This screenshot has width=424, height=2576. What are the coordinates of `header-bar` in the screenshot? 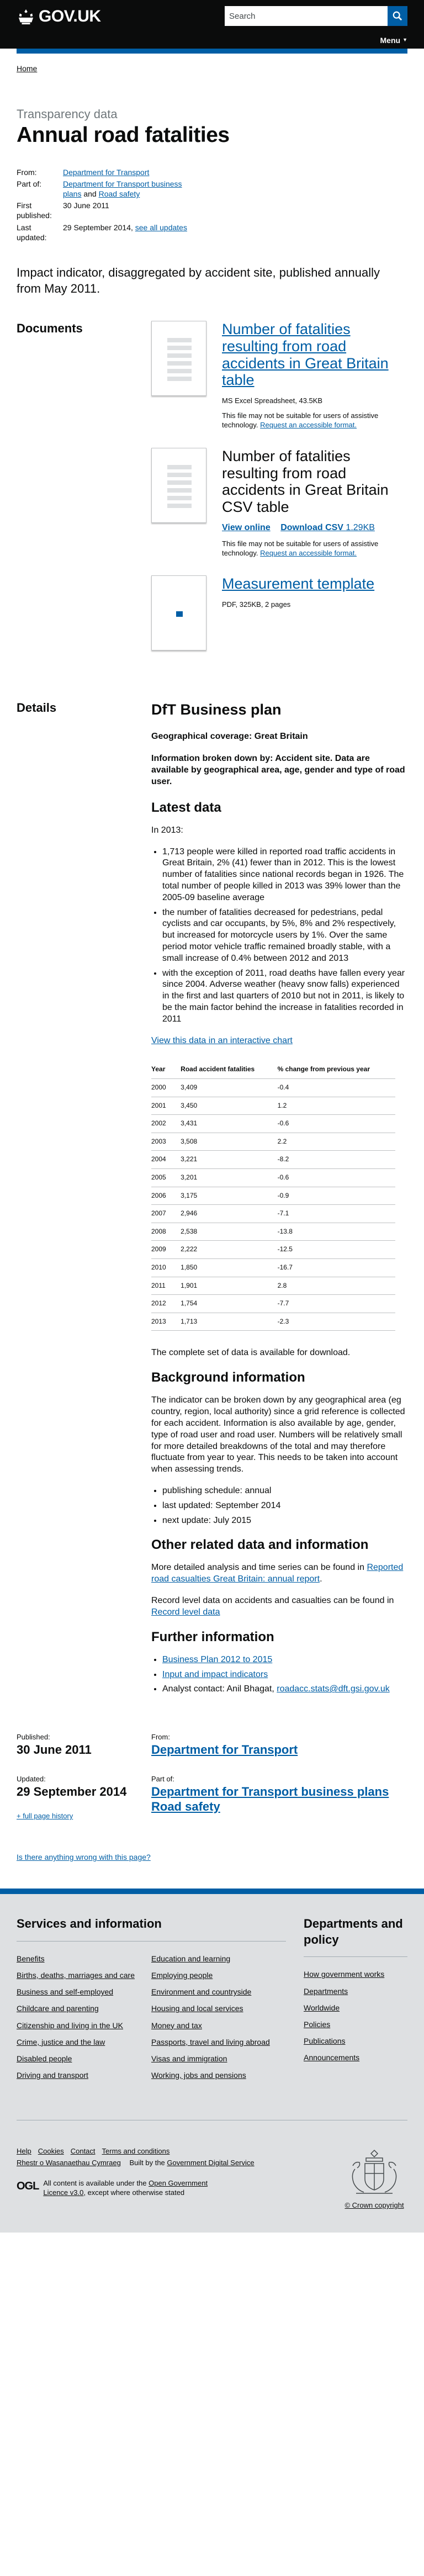 It's located at (212, 51).